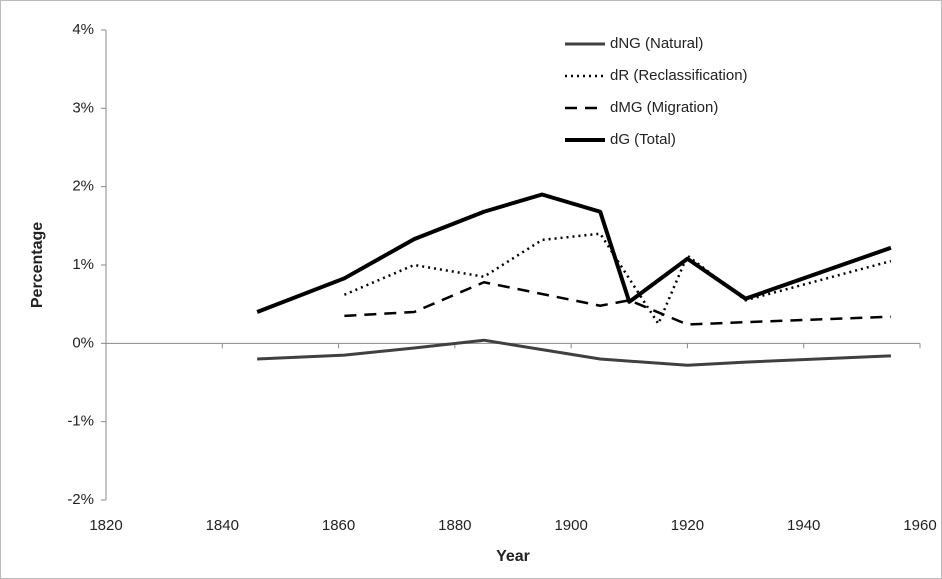 This screenshot has width=942, height=579. Describe the element at coordinates (687, 525) in the screenshot. I see `x-tick-label: 1920` at that location.